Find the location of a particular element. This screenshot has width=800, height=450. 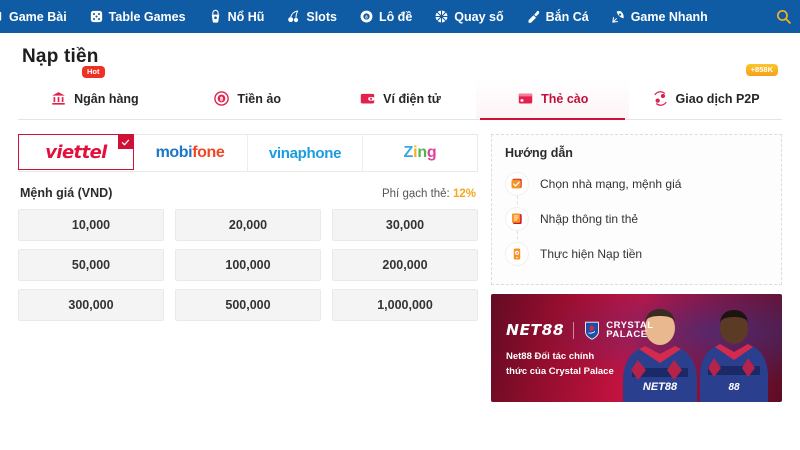

nav-label: Game Bài is located at coordinates (38, 16).